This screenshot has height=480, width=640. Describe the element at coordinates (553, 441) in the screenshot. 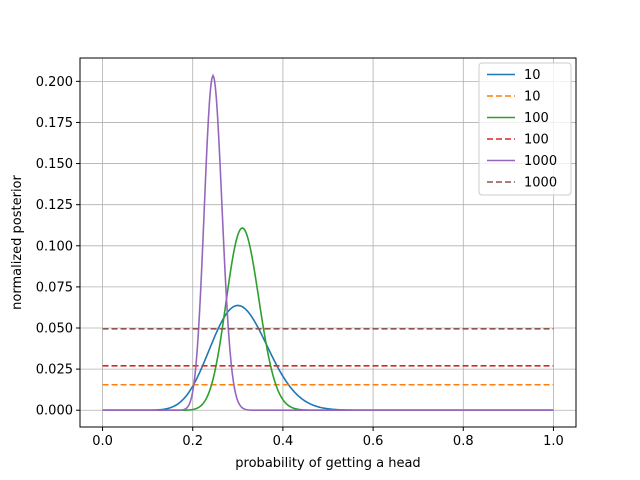

I see `x-tick-label: 1.0` at that location.